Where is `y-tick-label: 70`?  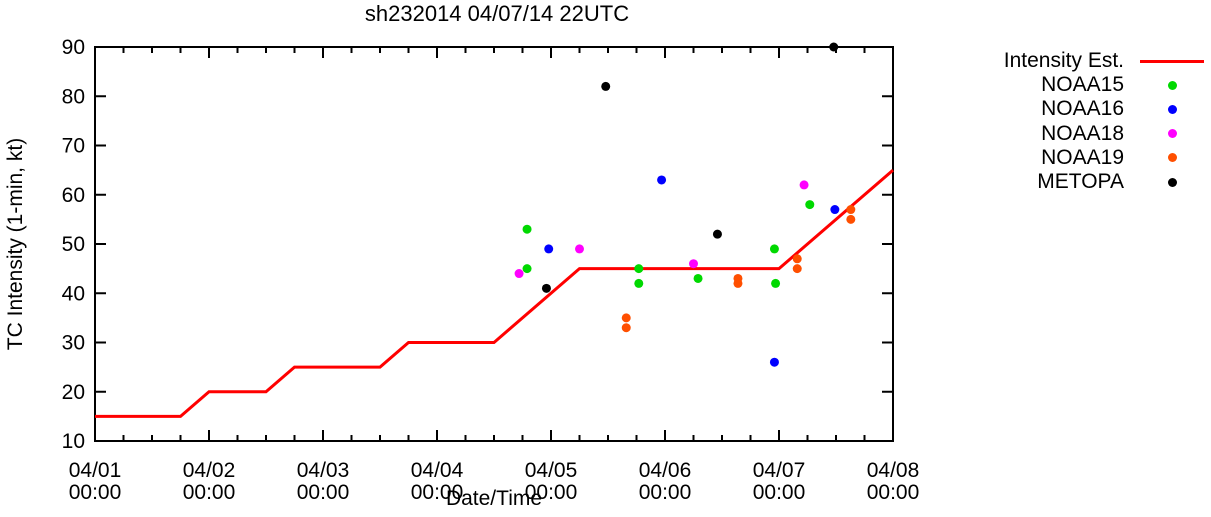
y-tick-label: 70 is located at coordinates (73, 146).